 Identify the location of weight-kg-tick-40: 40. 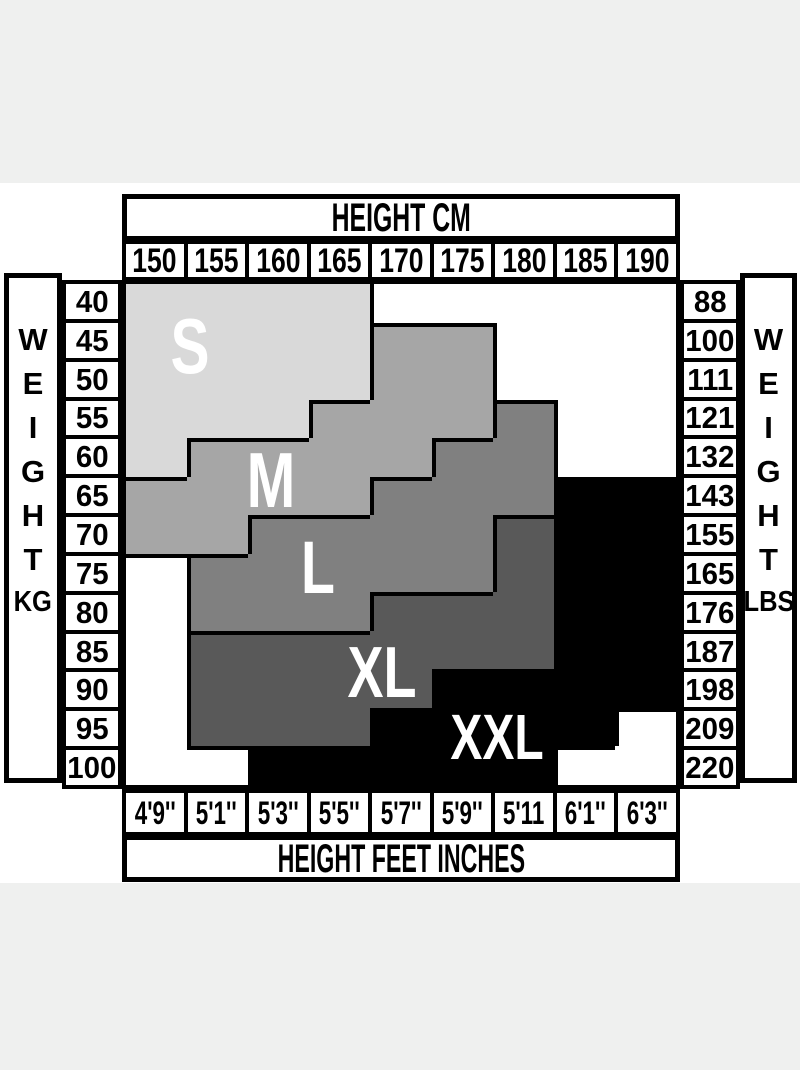
(92, 301).